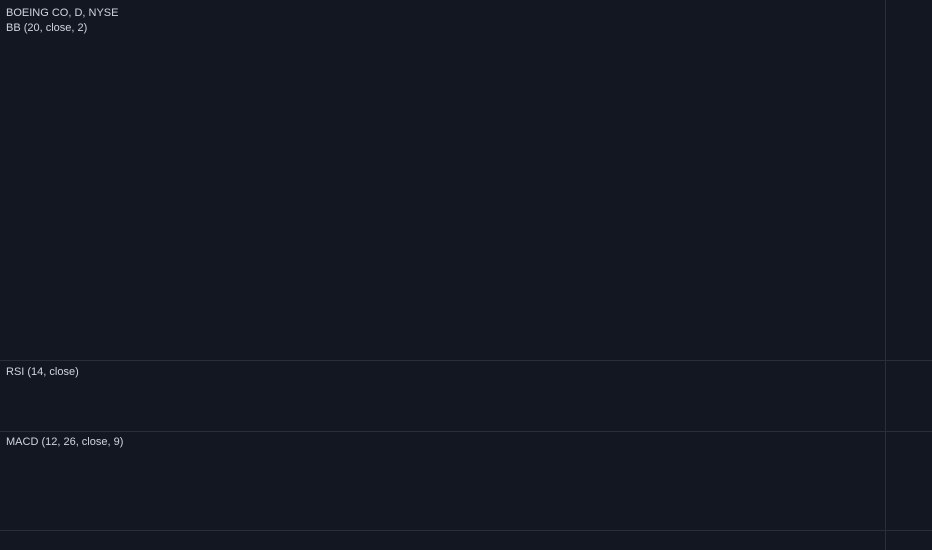  Describe the element at coordinates (64, 442) in the screenshot. I see `macd-title: MACD (12, 26, close, 9)` at that location.